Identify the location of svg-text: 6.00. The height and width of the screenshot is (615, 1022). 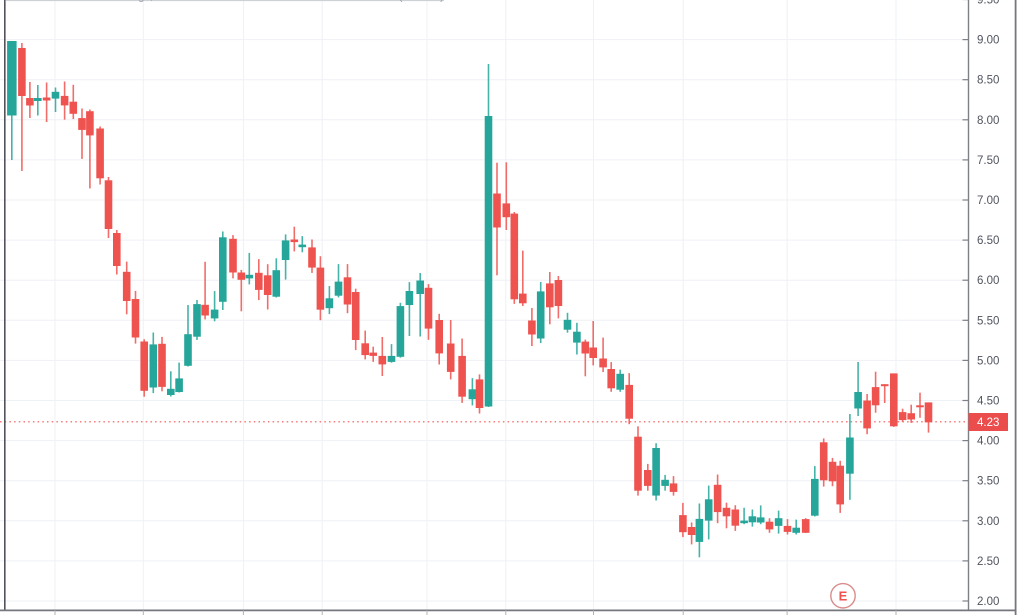
(988, 281).